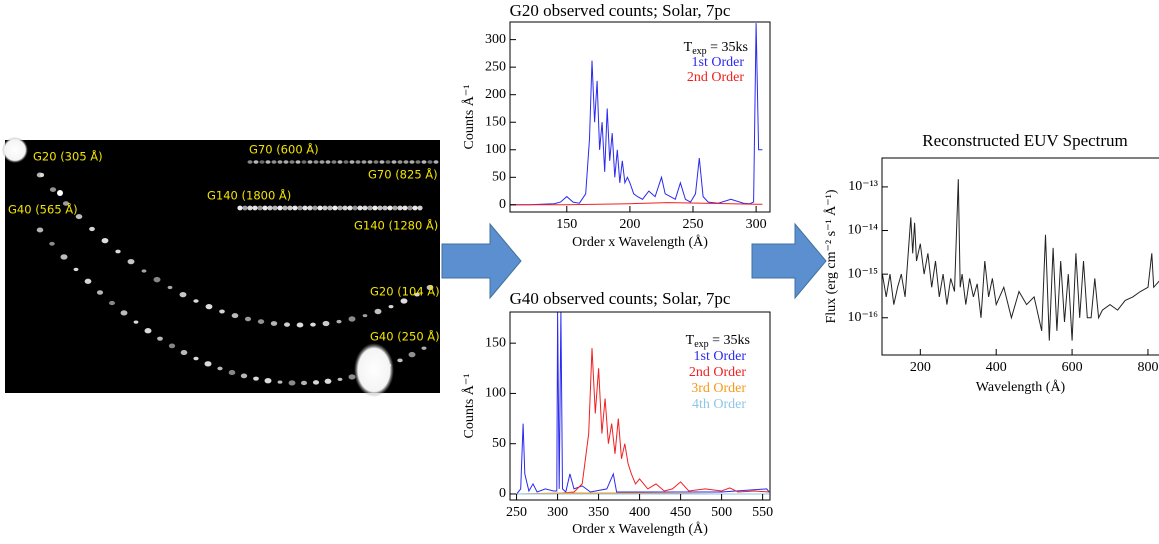 The height and width of the screenshot is (544, 1159). I want to click on y-axis-label: Counts Å⁻¹, so click(469, 117).